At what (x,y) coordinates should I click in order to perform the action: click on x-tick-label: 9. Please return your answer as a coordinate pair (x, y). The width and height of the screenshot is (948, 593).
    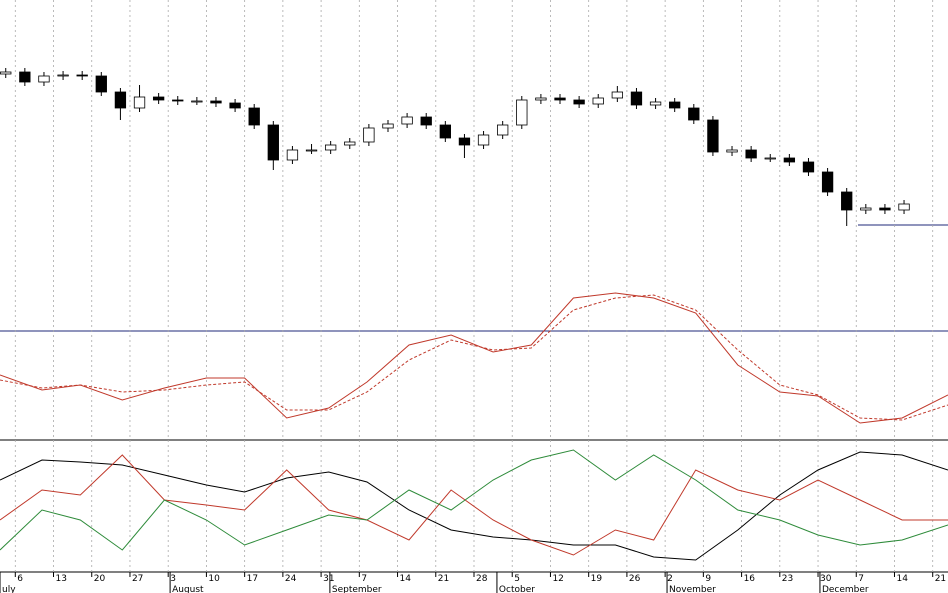
    Looking at the image, I should click on (708, 579).